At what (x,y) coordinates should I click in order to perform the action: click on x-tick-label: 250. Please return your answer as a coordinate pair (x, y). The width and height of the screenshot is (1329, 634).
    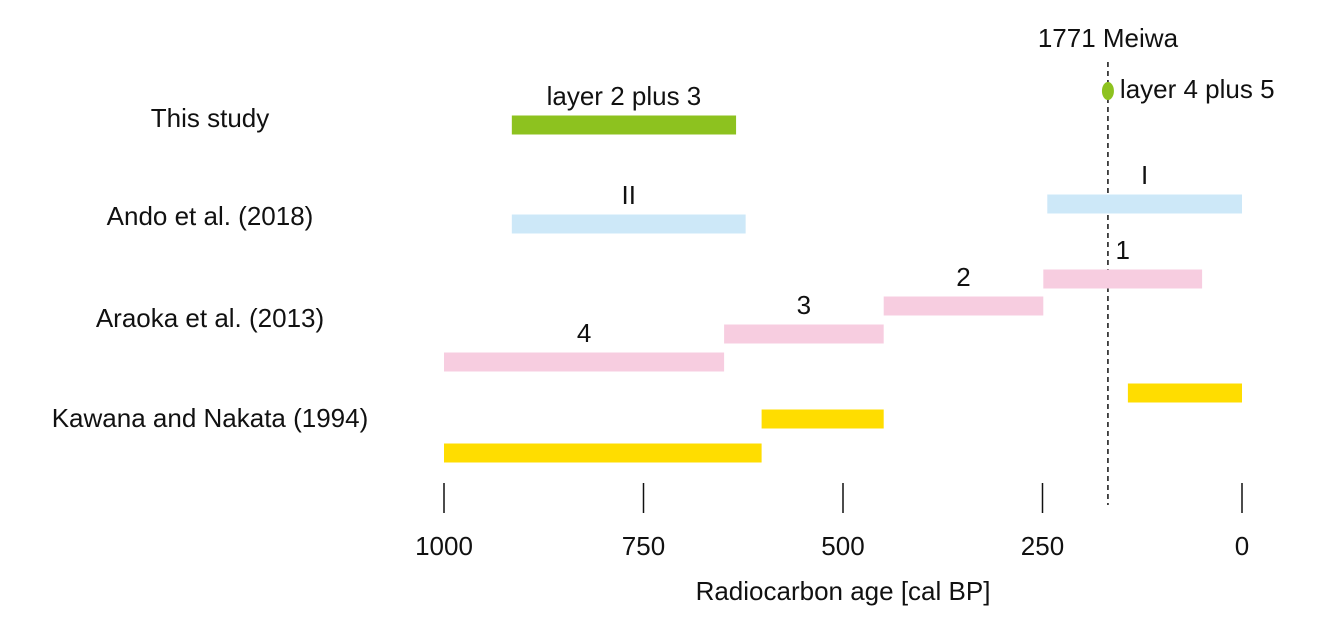
    Looking at the image, I should click on (1042, 546).